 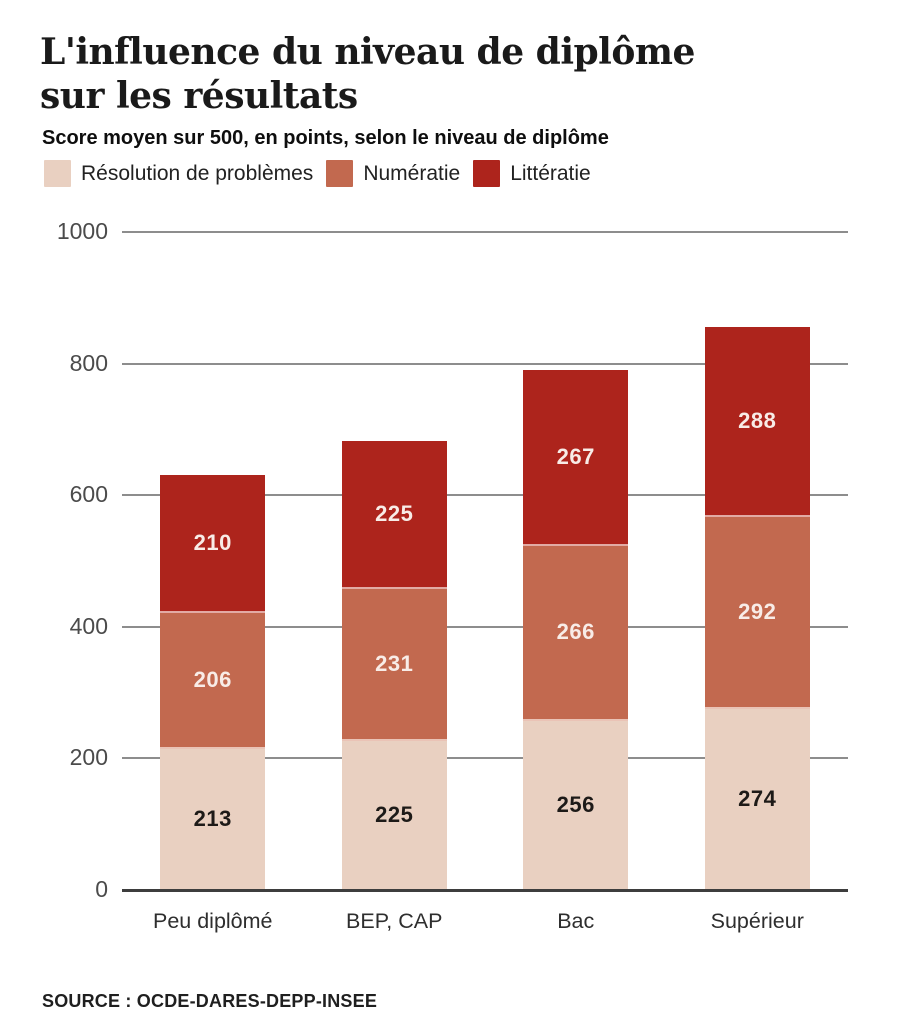 What do you see at coordinates (101, 888) in the screenshot?
I see `y-tick-label-0: 0` at bounding box center [101, 888].